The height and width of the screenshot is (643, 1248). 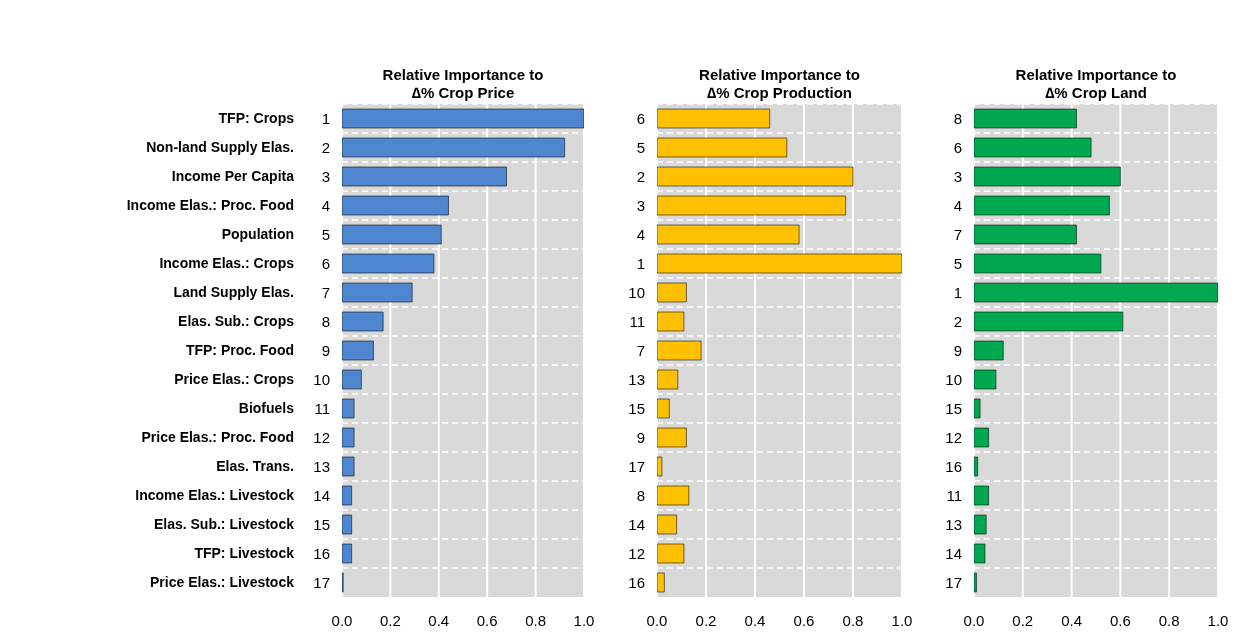 What do you see at coordinates (257, 234) in the screenshot?
I see `y-tick-label: Population` at bounding box center [257, 234].